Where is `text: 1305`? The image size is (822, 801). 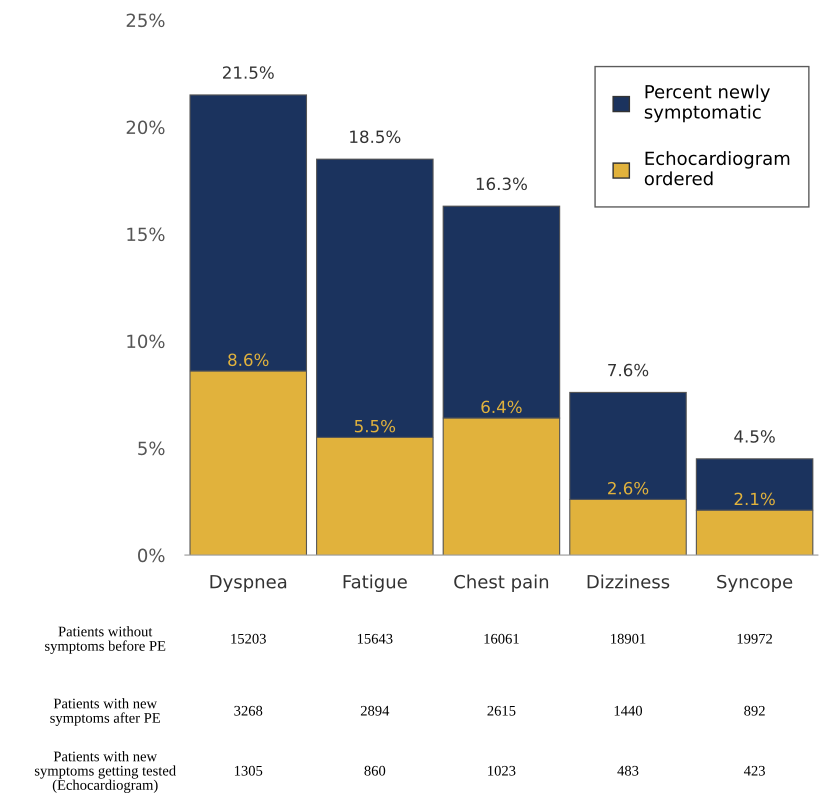 text: 1305 is located at coordinates (248, 771).